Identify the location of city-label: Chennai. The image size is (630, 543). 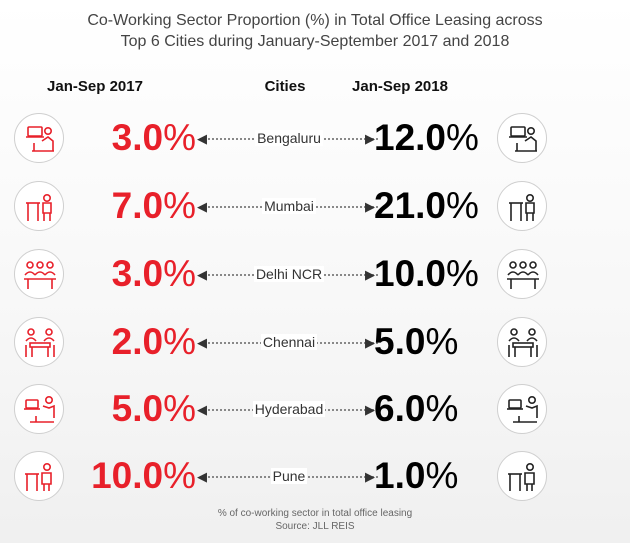
(289, 342).